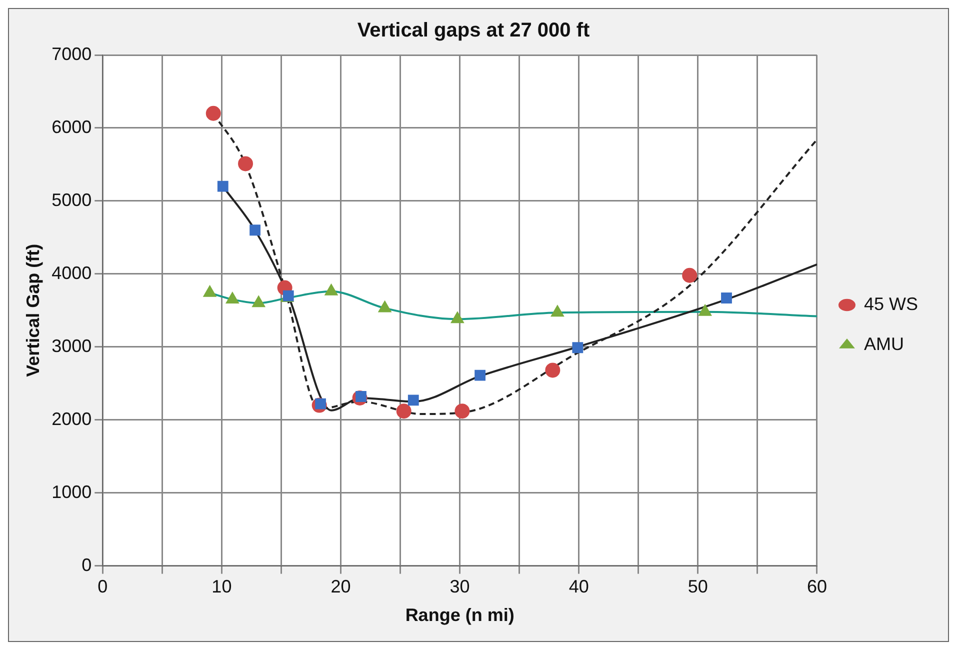 This screenshot has height=650, width=957. Describe the element at coordinates (698, 586) in the screenshot. I see `x-tick-label: 50` at that location.